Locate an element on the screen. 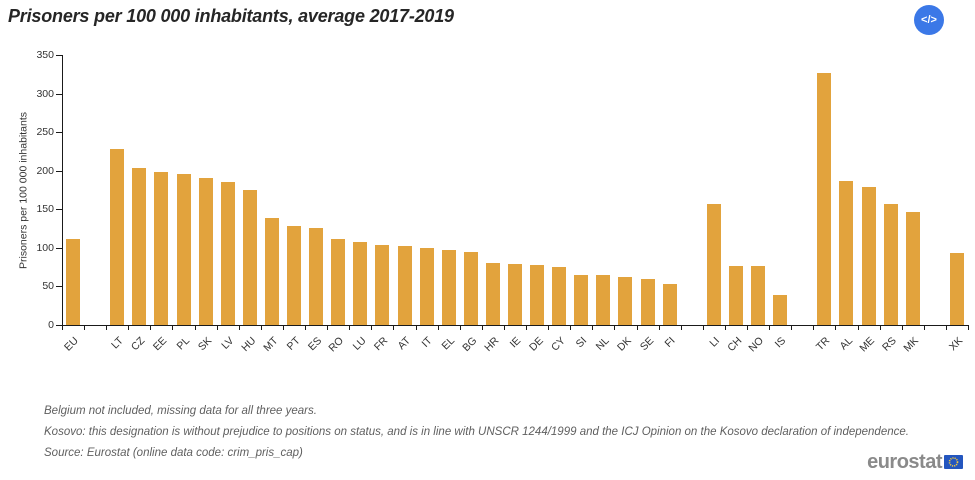  x-axis-label-LT: LT is located at coordinates (117, 343).